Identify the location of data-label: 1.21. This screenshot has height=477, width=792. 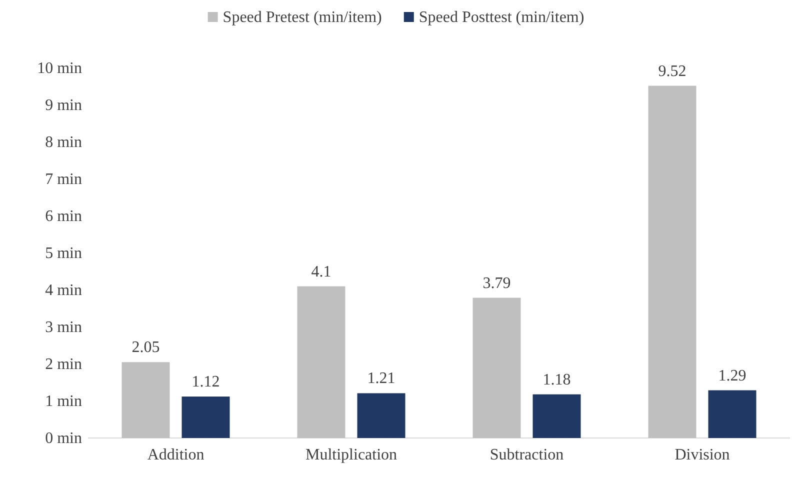
(381, 379).